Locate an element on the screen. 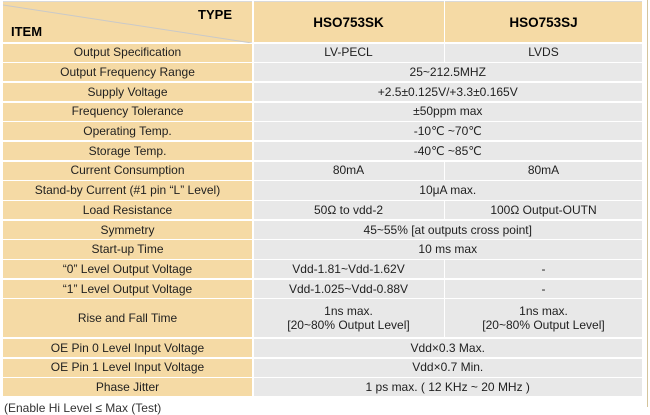 This screenshot has width=650, height=415. spec-row: Operating Temp. -10℃ ~70℃ is located at coordinates (322, 131).